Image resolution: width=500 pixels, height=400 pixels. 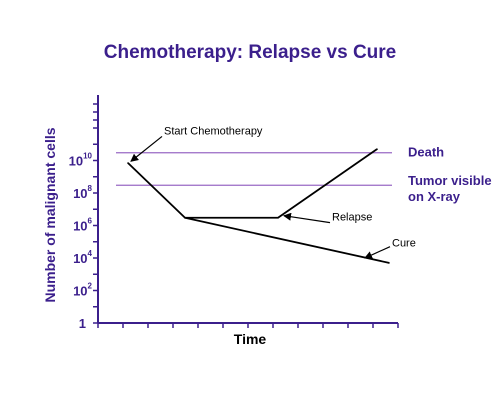 I want to click on y-tick-label: 10⁴, so click(x=82, y=257).